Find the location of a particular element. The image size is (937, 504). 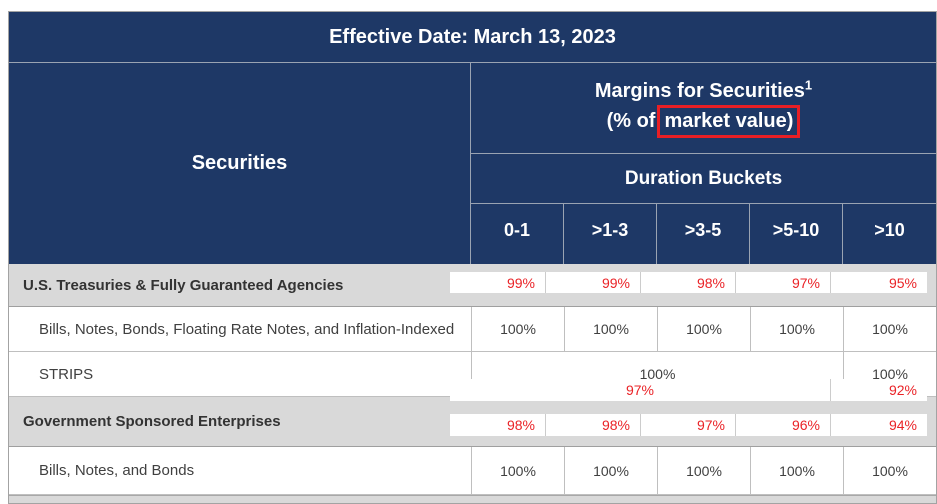

row-label-cell: Bills, Notes, and Bonds is located at coordinates (117, 470).